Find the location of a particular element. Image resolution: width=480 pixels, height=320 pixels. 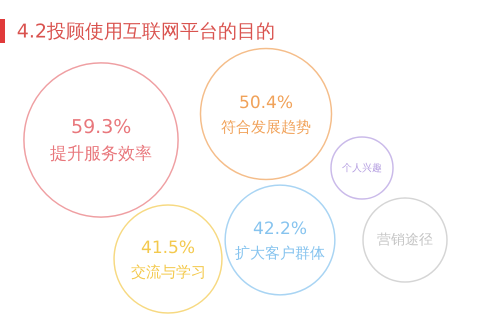

category-label: 符合发展趋势 is located at coordinates (266, 127).